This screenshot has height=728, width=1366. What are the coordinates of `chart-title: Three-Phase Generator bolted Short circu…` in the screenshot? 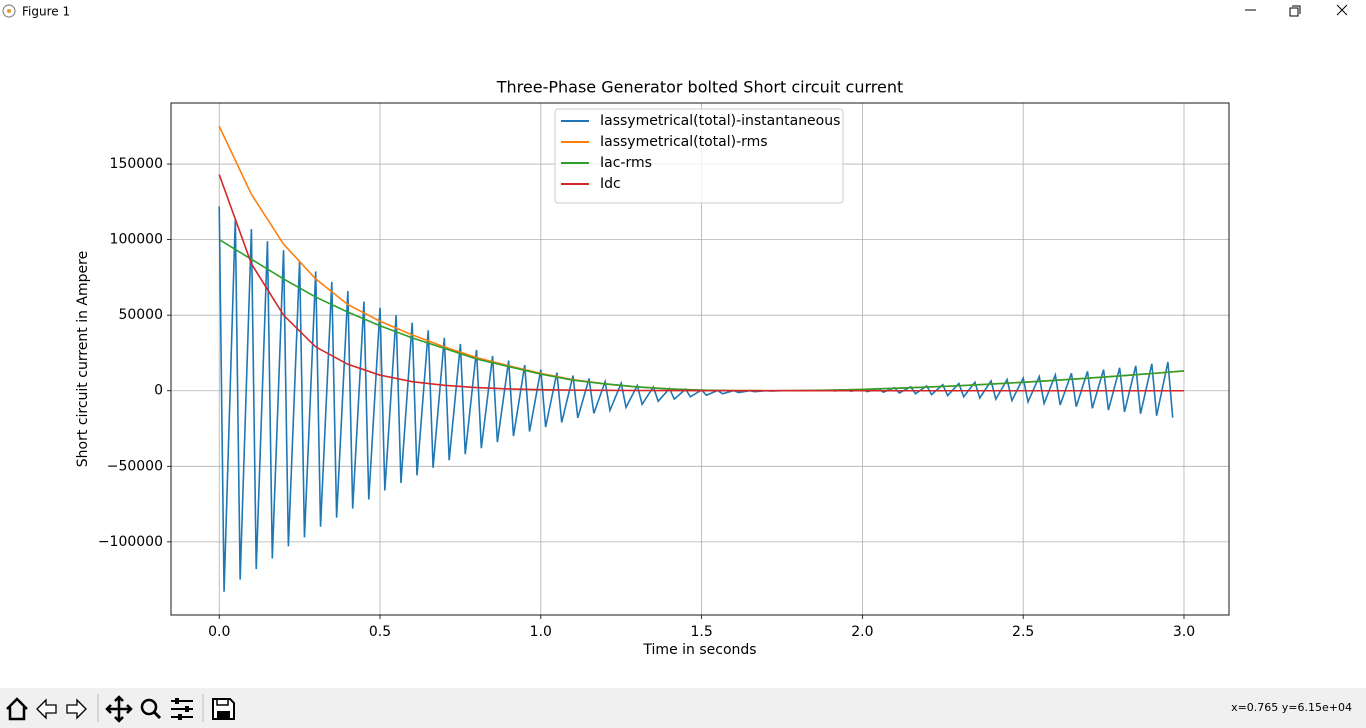 It's located at (700, 87).